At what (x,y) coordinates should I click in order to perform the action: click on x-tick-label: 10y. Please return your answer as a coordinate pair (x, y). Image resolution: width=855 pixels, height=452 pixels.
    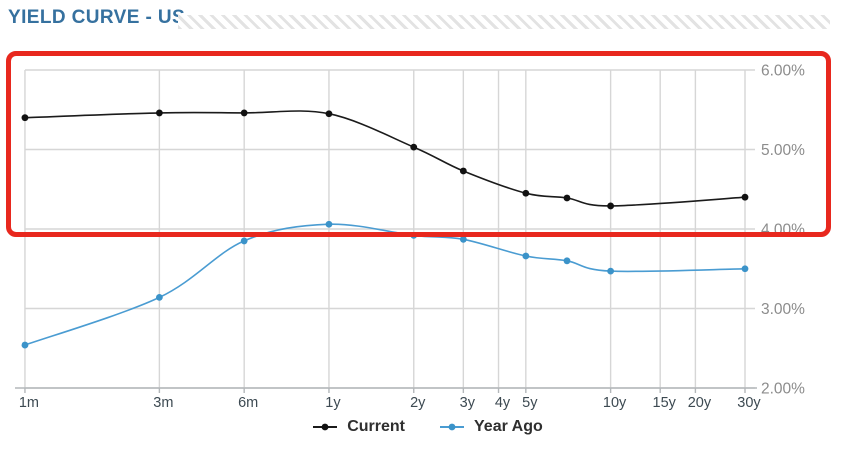
    Looking at the image, I should click on (615, 403).